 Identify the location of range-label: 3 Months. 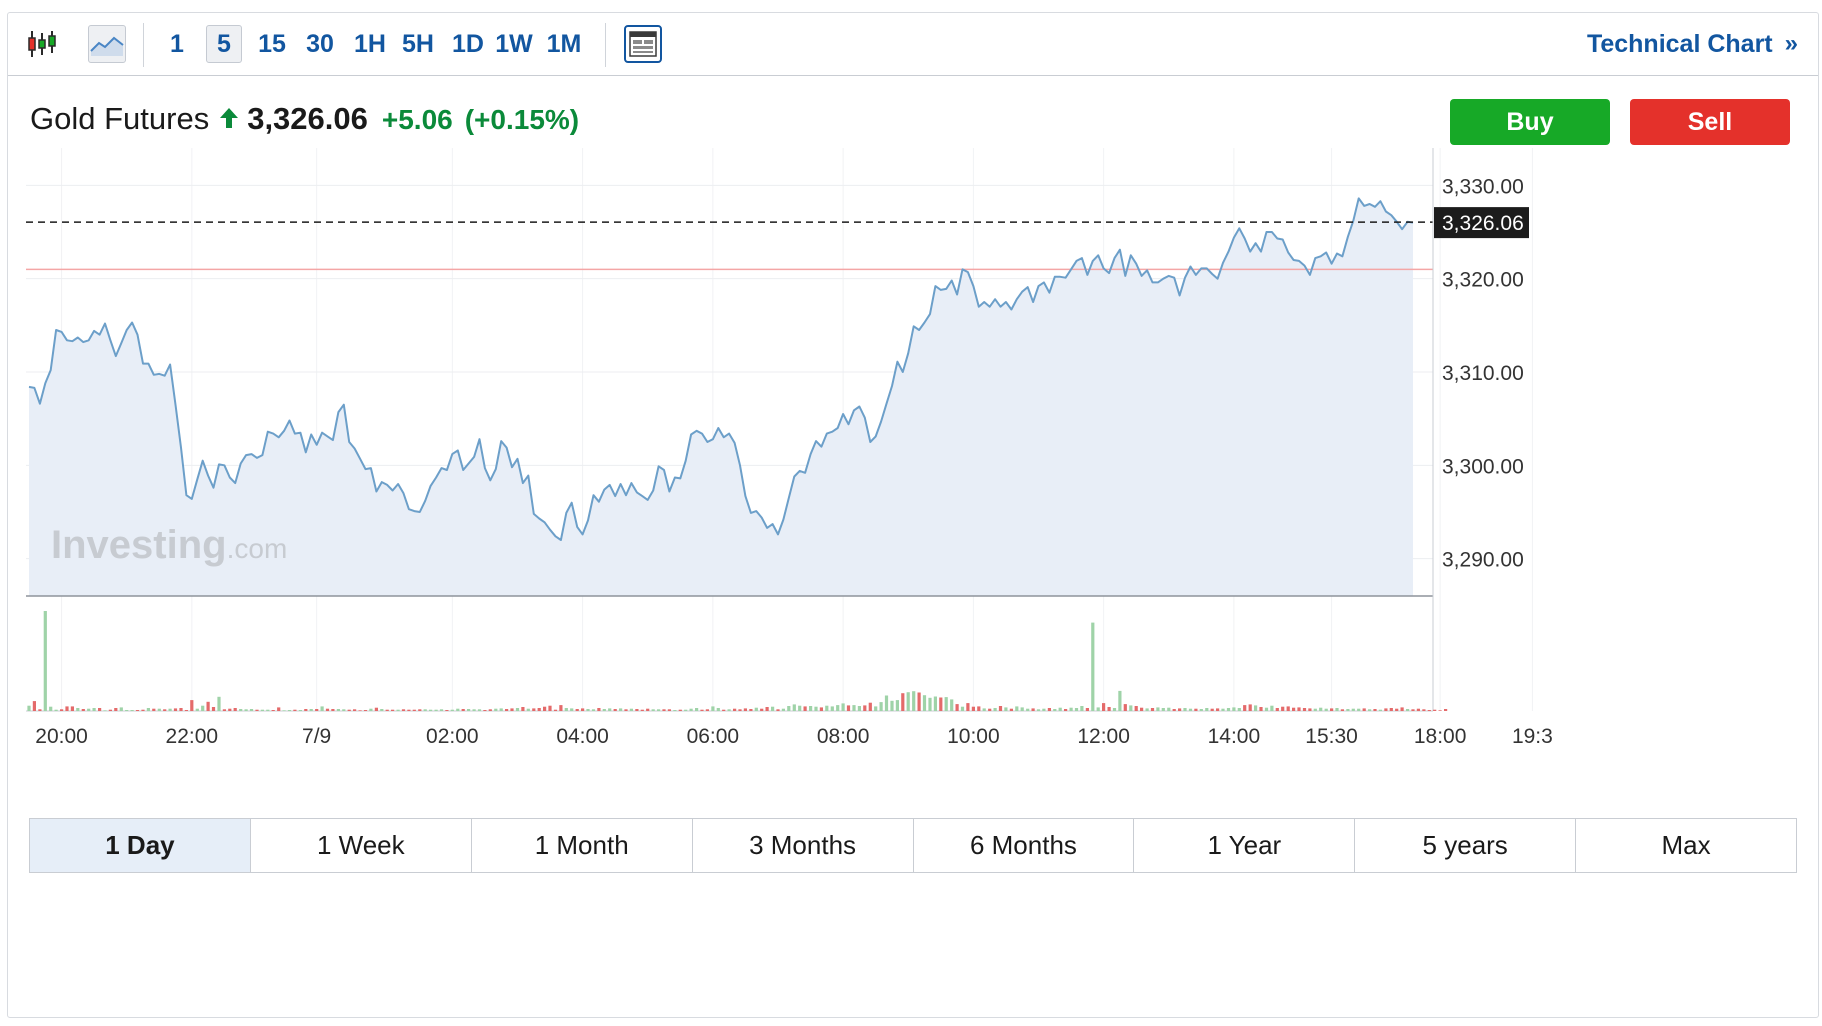
(803, 845).